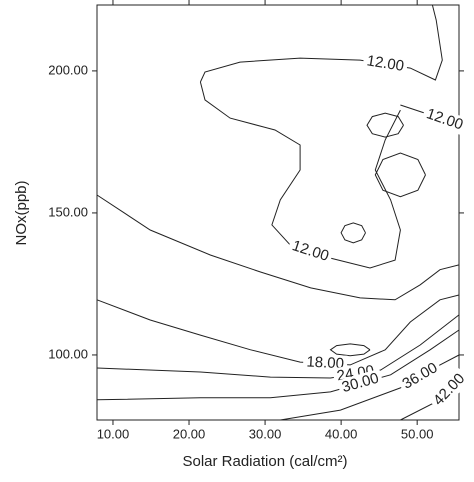 The height and width of the screenshot is (482, 474). What do you see at coordinates (264, 461) in the screenshot?
I see `x-axis-label: Solar Radiation (cal/cm²)` at bounding box center [264, 461].